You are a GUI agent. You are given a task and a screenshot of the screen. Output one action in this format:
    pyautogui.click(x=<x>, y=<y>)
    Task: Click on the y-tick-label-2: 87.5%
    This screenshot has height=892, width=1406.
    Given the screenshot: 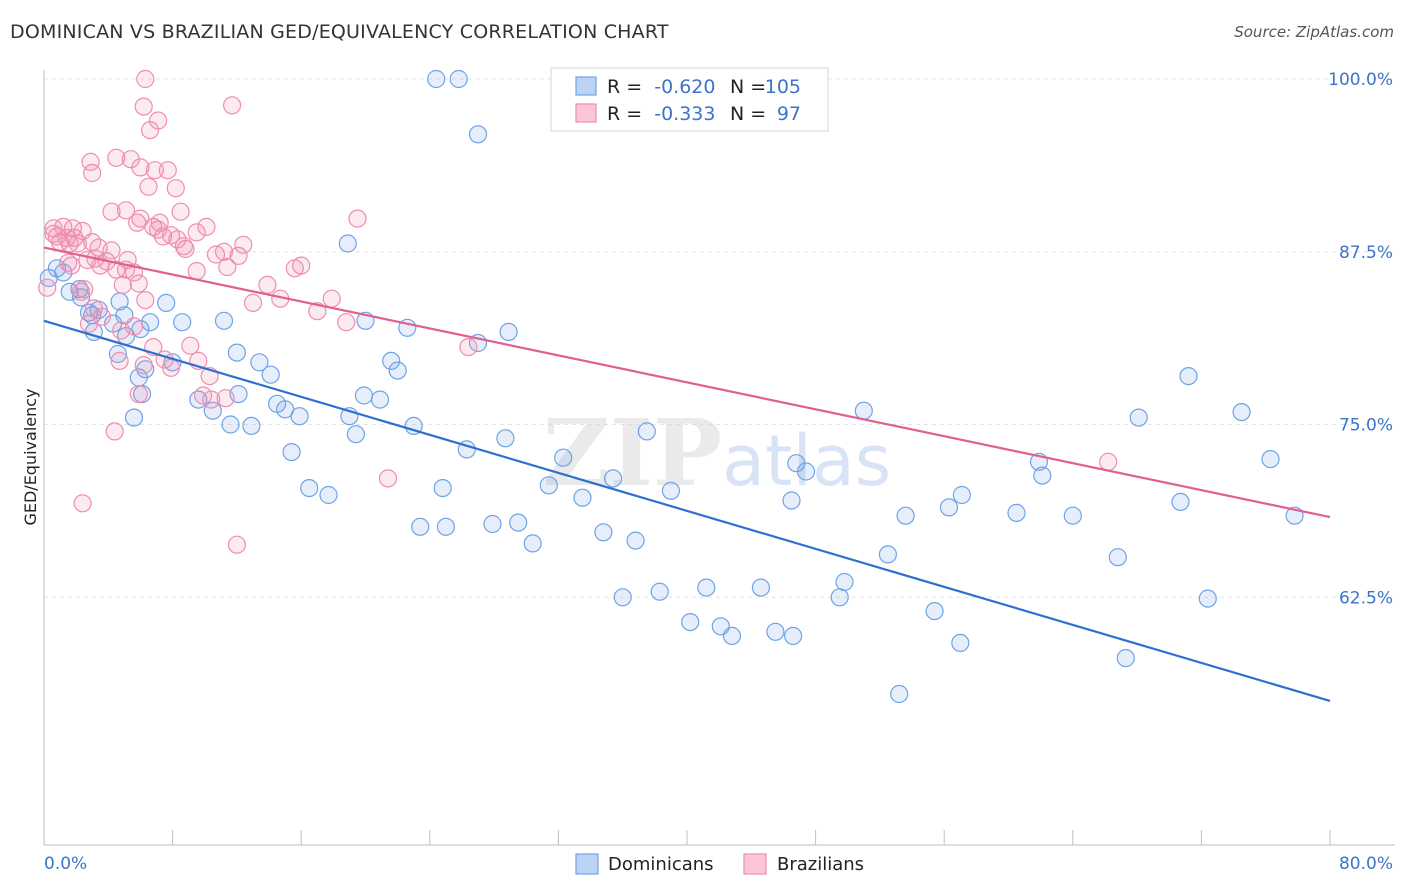 What is the action you would take?
    pyautogui.click(x=1366, y=253)
    